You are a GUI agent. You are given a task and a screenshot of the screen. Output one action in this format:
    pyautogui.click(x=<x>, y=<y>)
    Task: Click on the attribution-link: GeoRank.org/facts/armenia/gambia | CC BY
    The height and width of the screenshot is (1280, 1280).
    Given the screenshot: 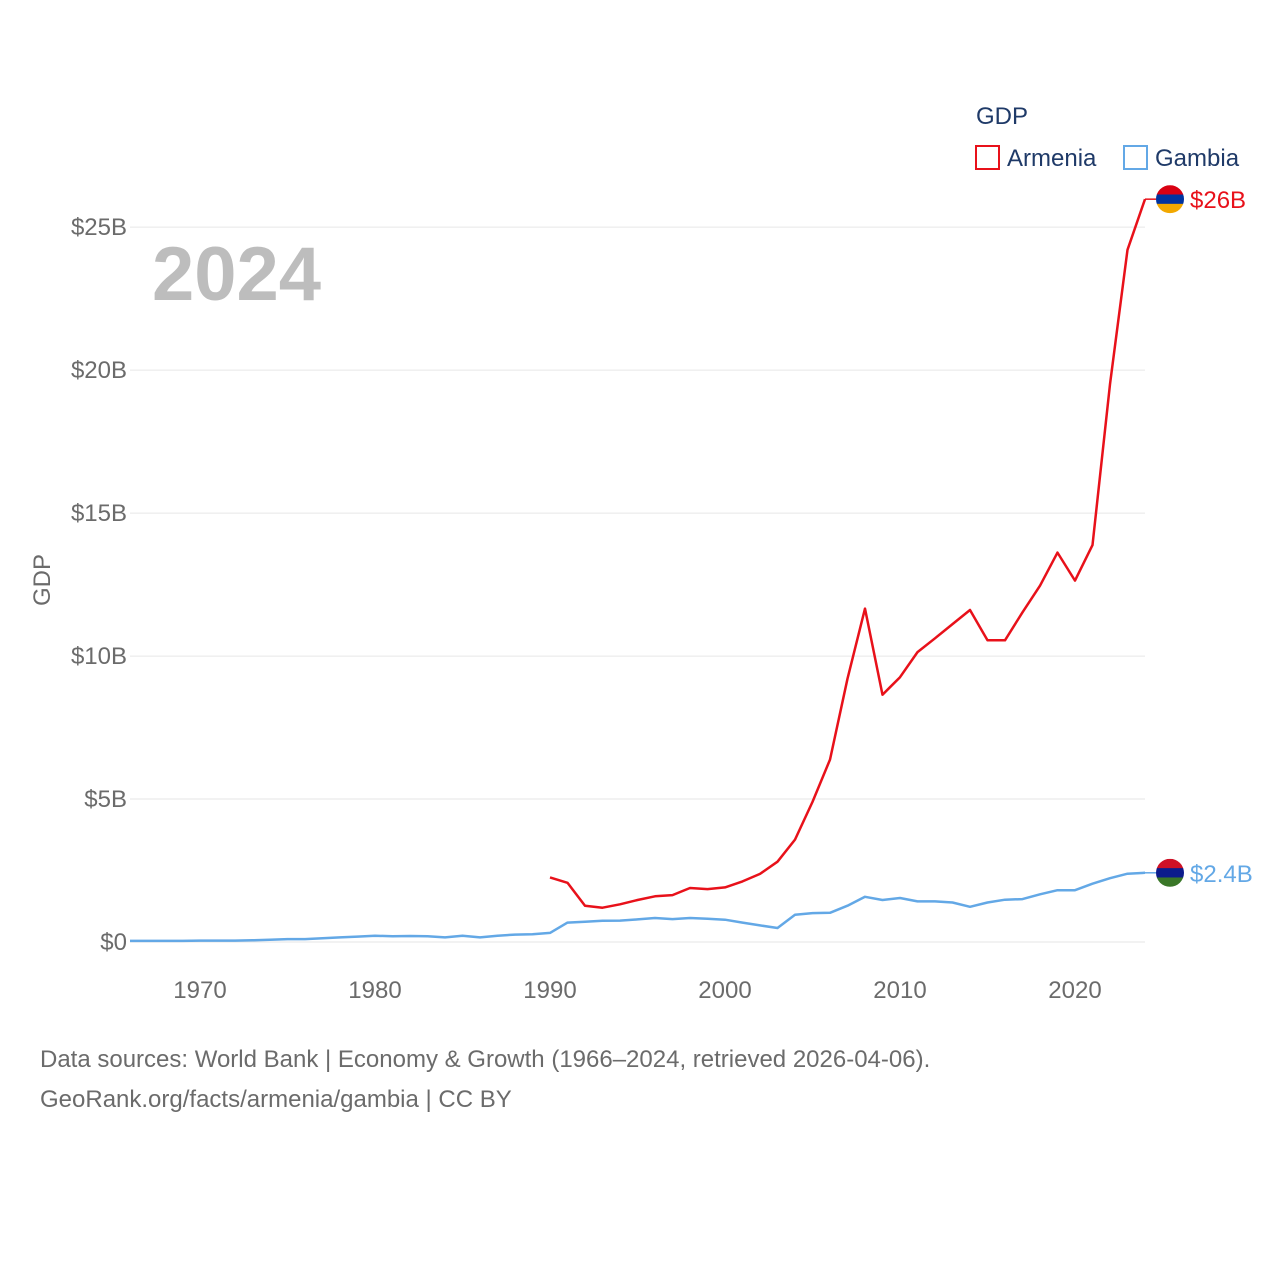 What is the action you would take?
    pyautogui.click(x=276, y=1099)
    